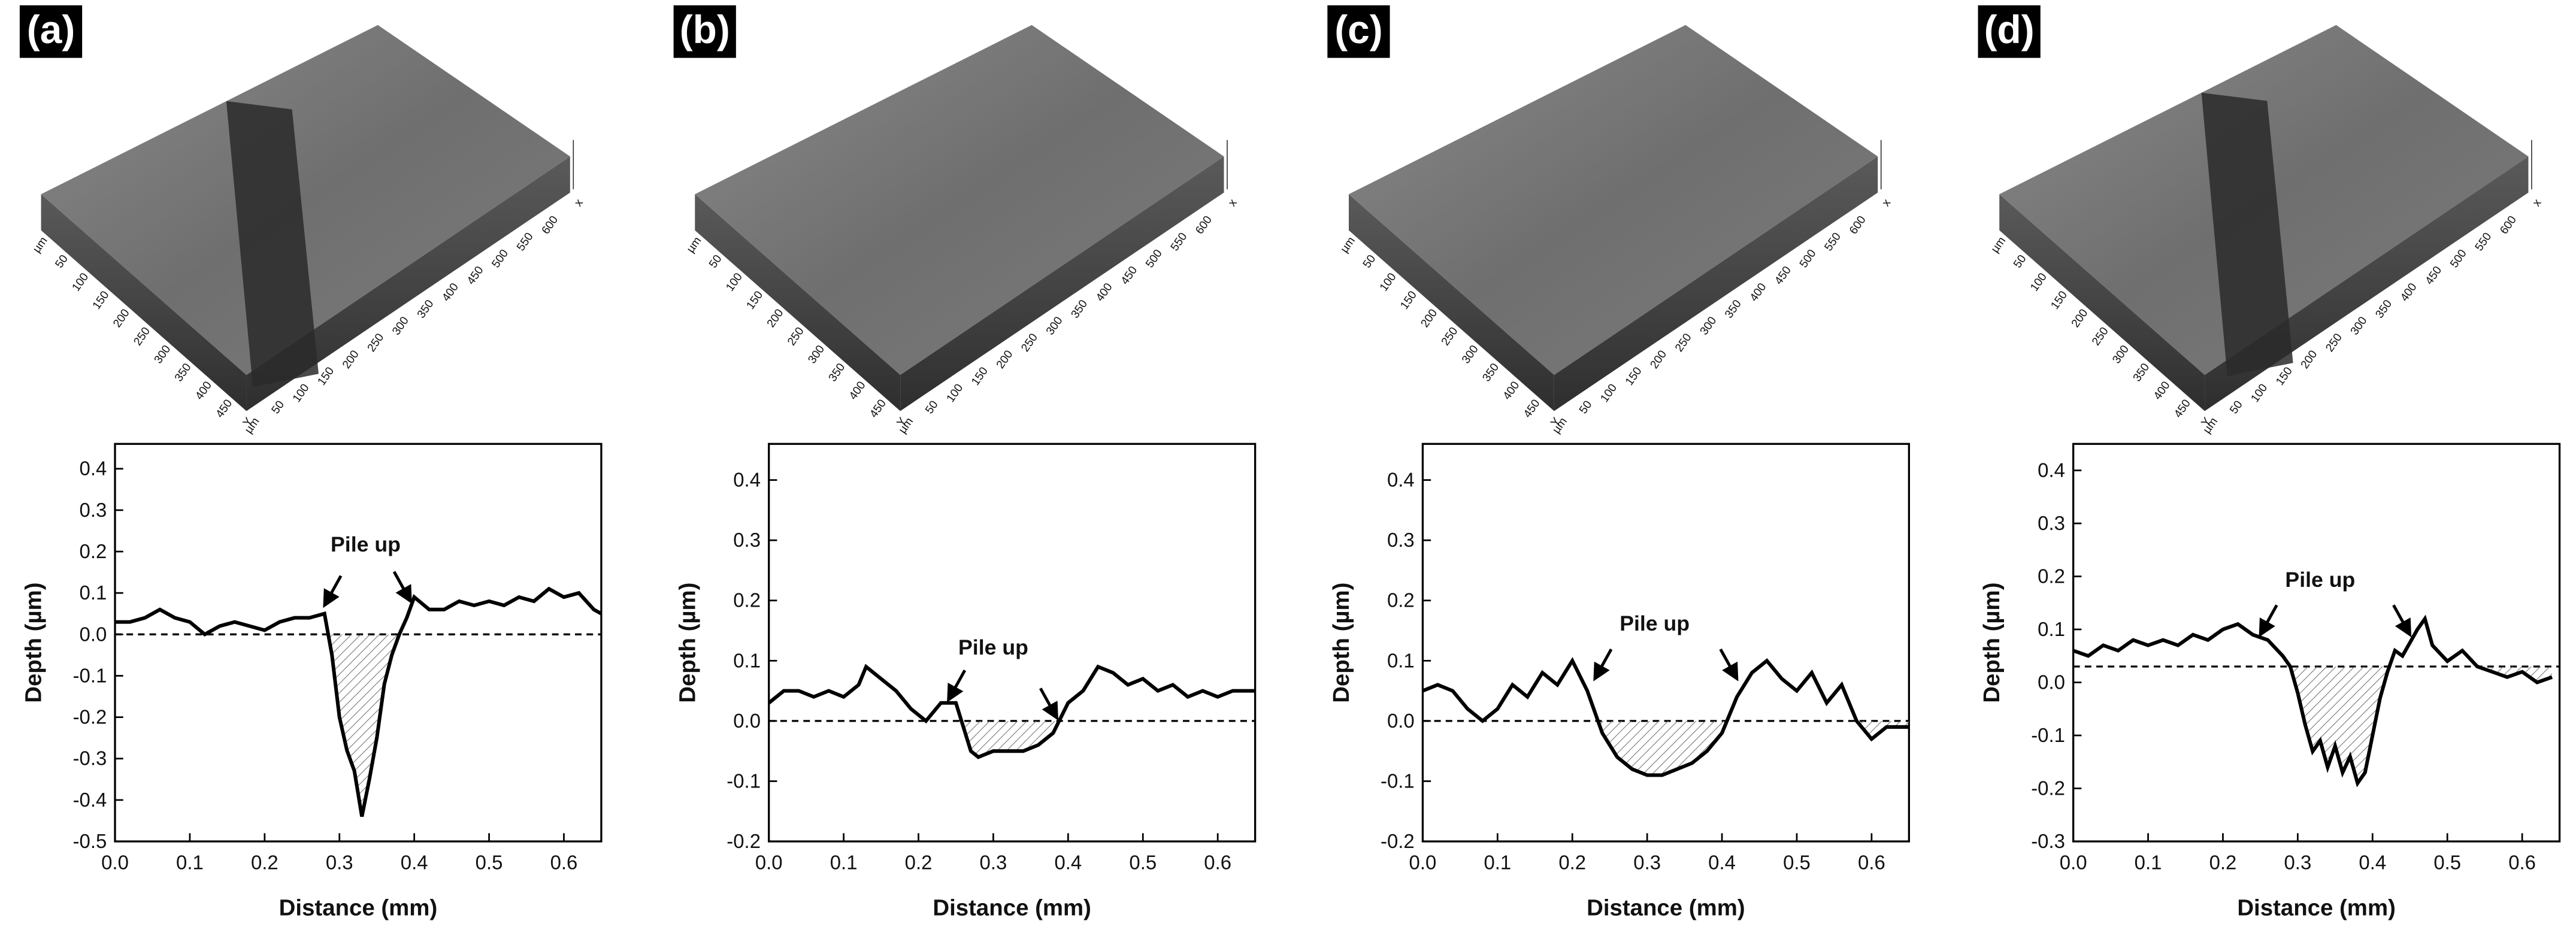  I want to click on panel-label: (b), so click(705, 29).